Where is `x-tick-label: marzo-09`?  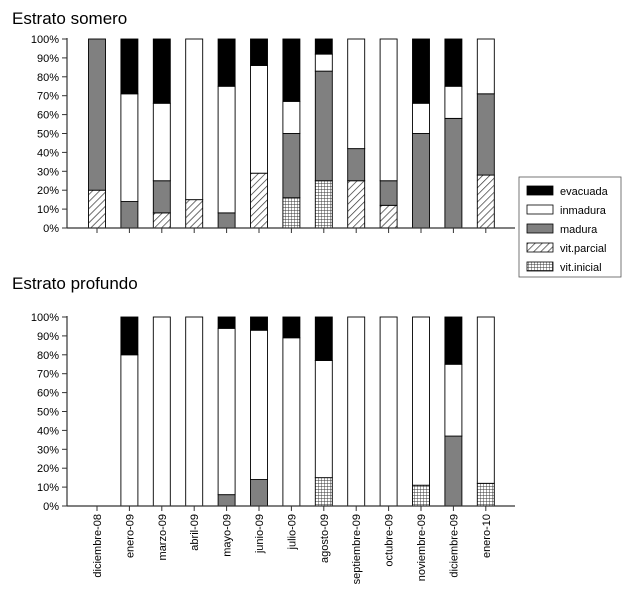 x-tick-label: marzo-09 is located at coordinates (163, 537).